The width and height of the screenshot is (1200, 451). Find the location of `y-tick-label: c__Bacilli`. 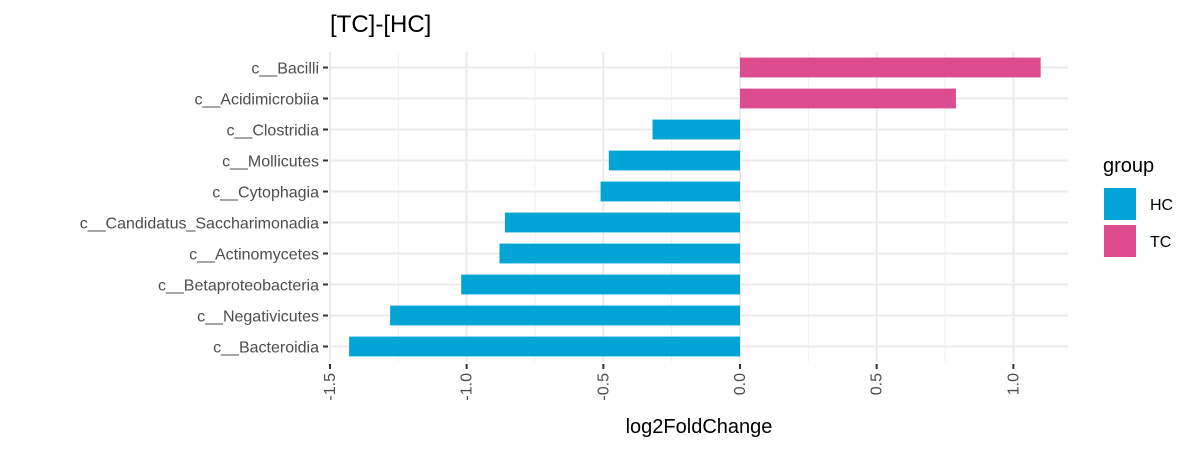

y-tick-label: c__Bacilli is located at coordinates (285, 69).